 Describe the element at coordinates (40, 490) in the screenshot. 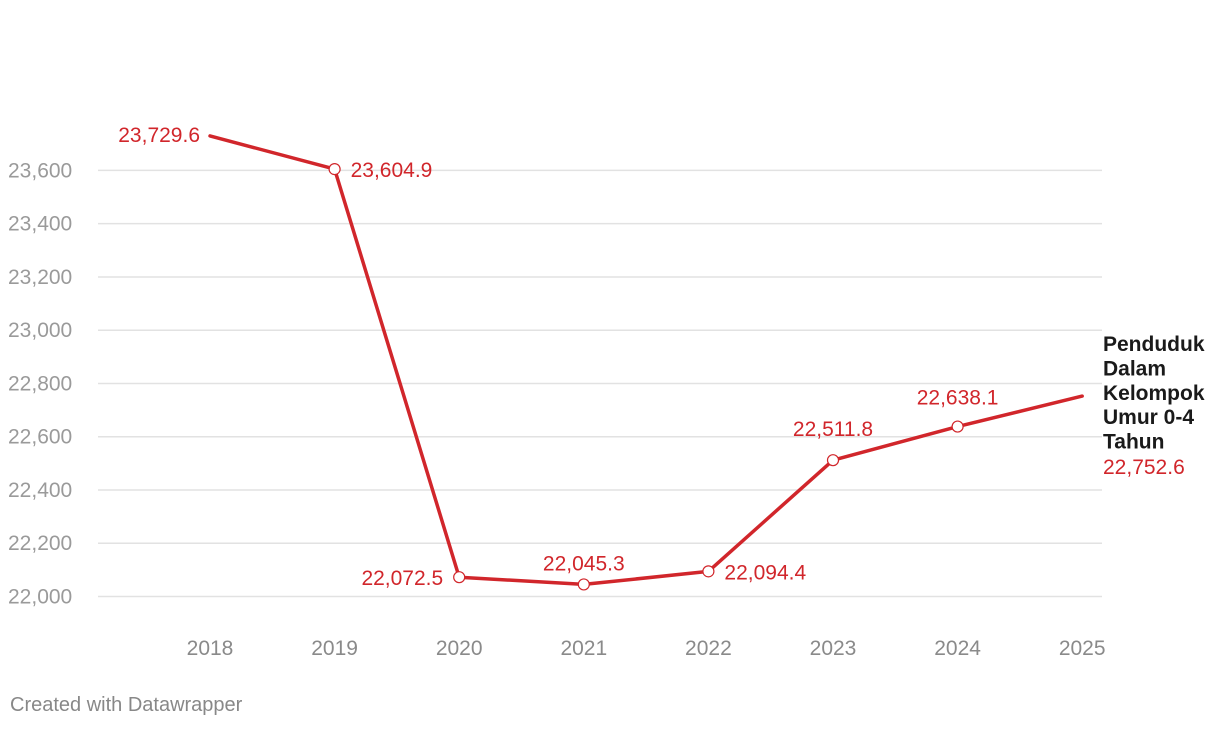

I see `y-tick-label: 22,400` at that location.